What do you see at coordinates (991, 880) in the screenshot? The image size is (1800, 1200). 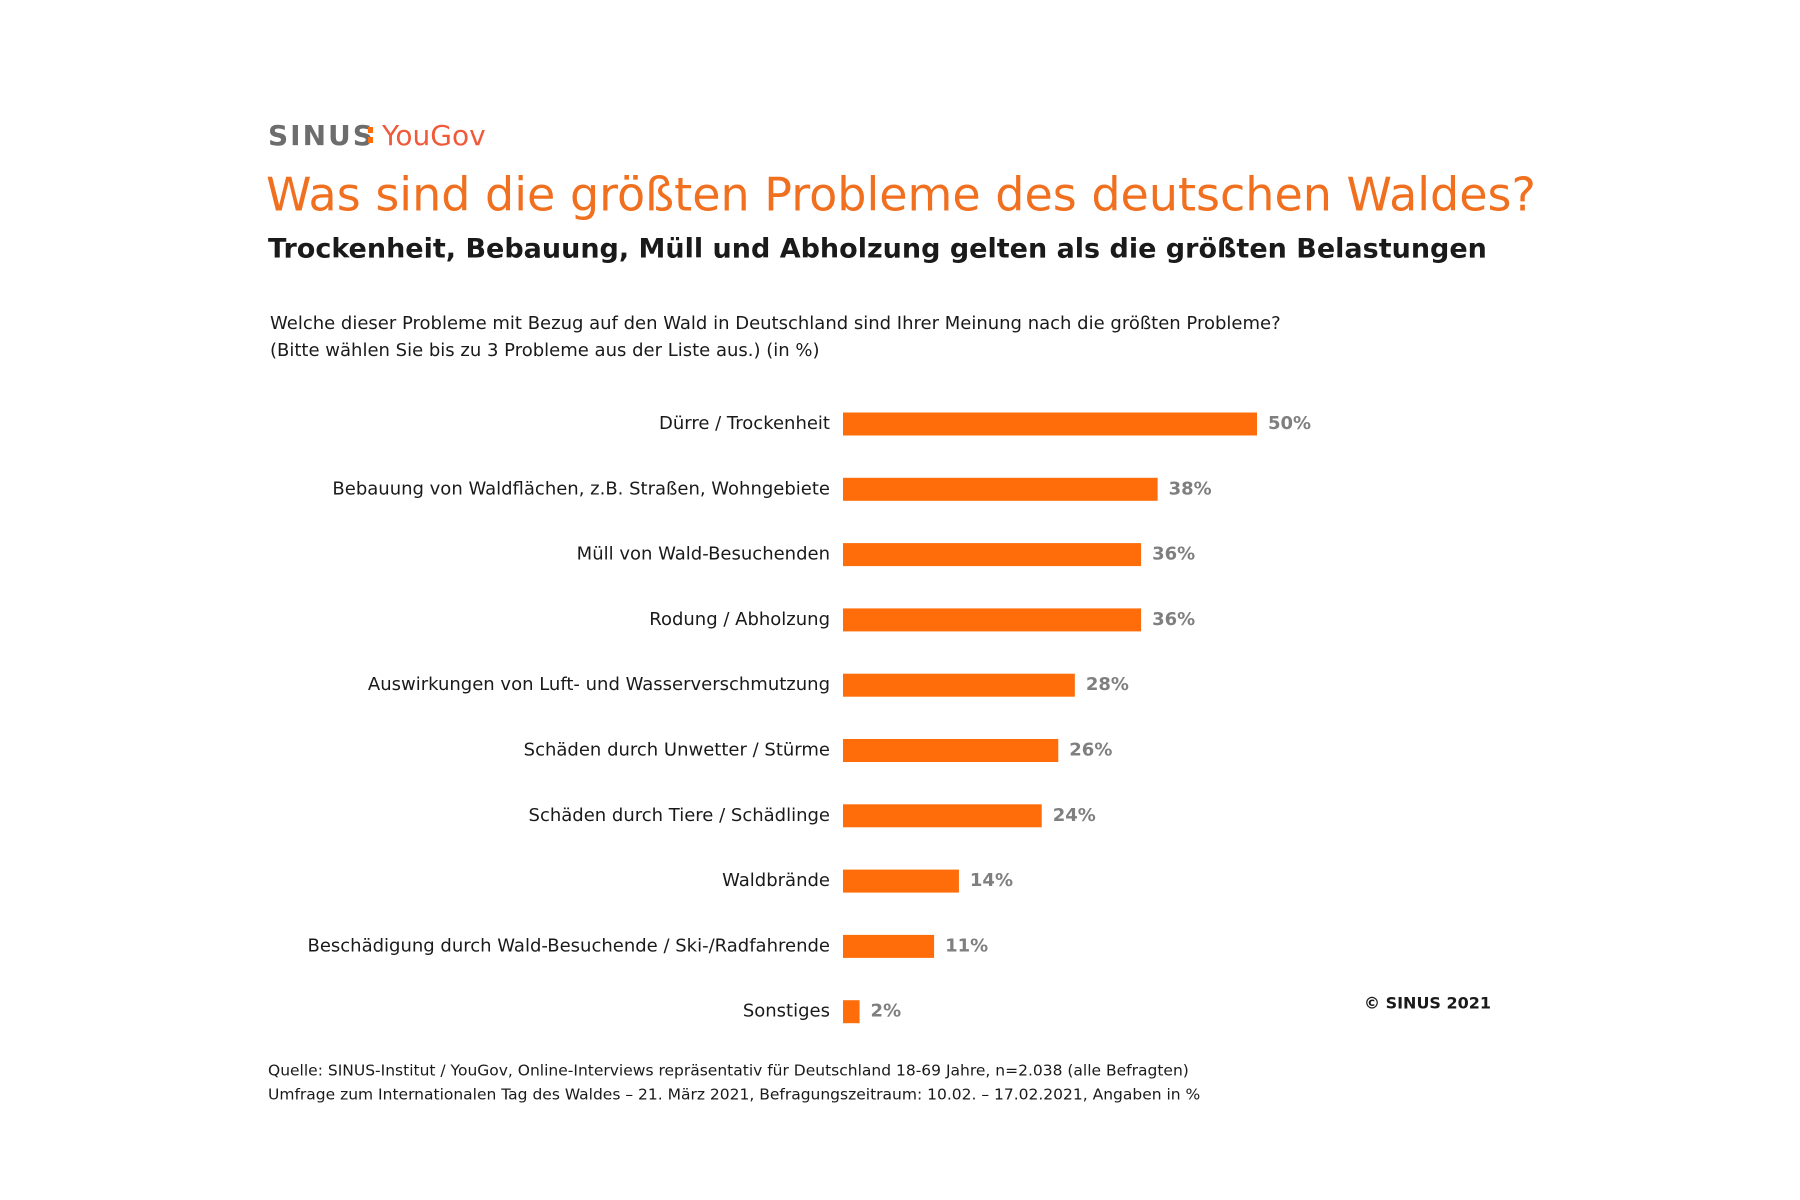 I see `value-label: 14%` at bounding box center [991, 880].